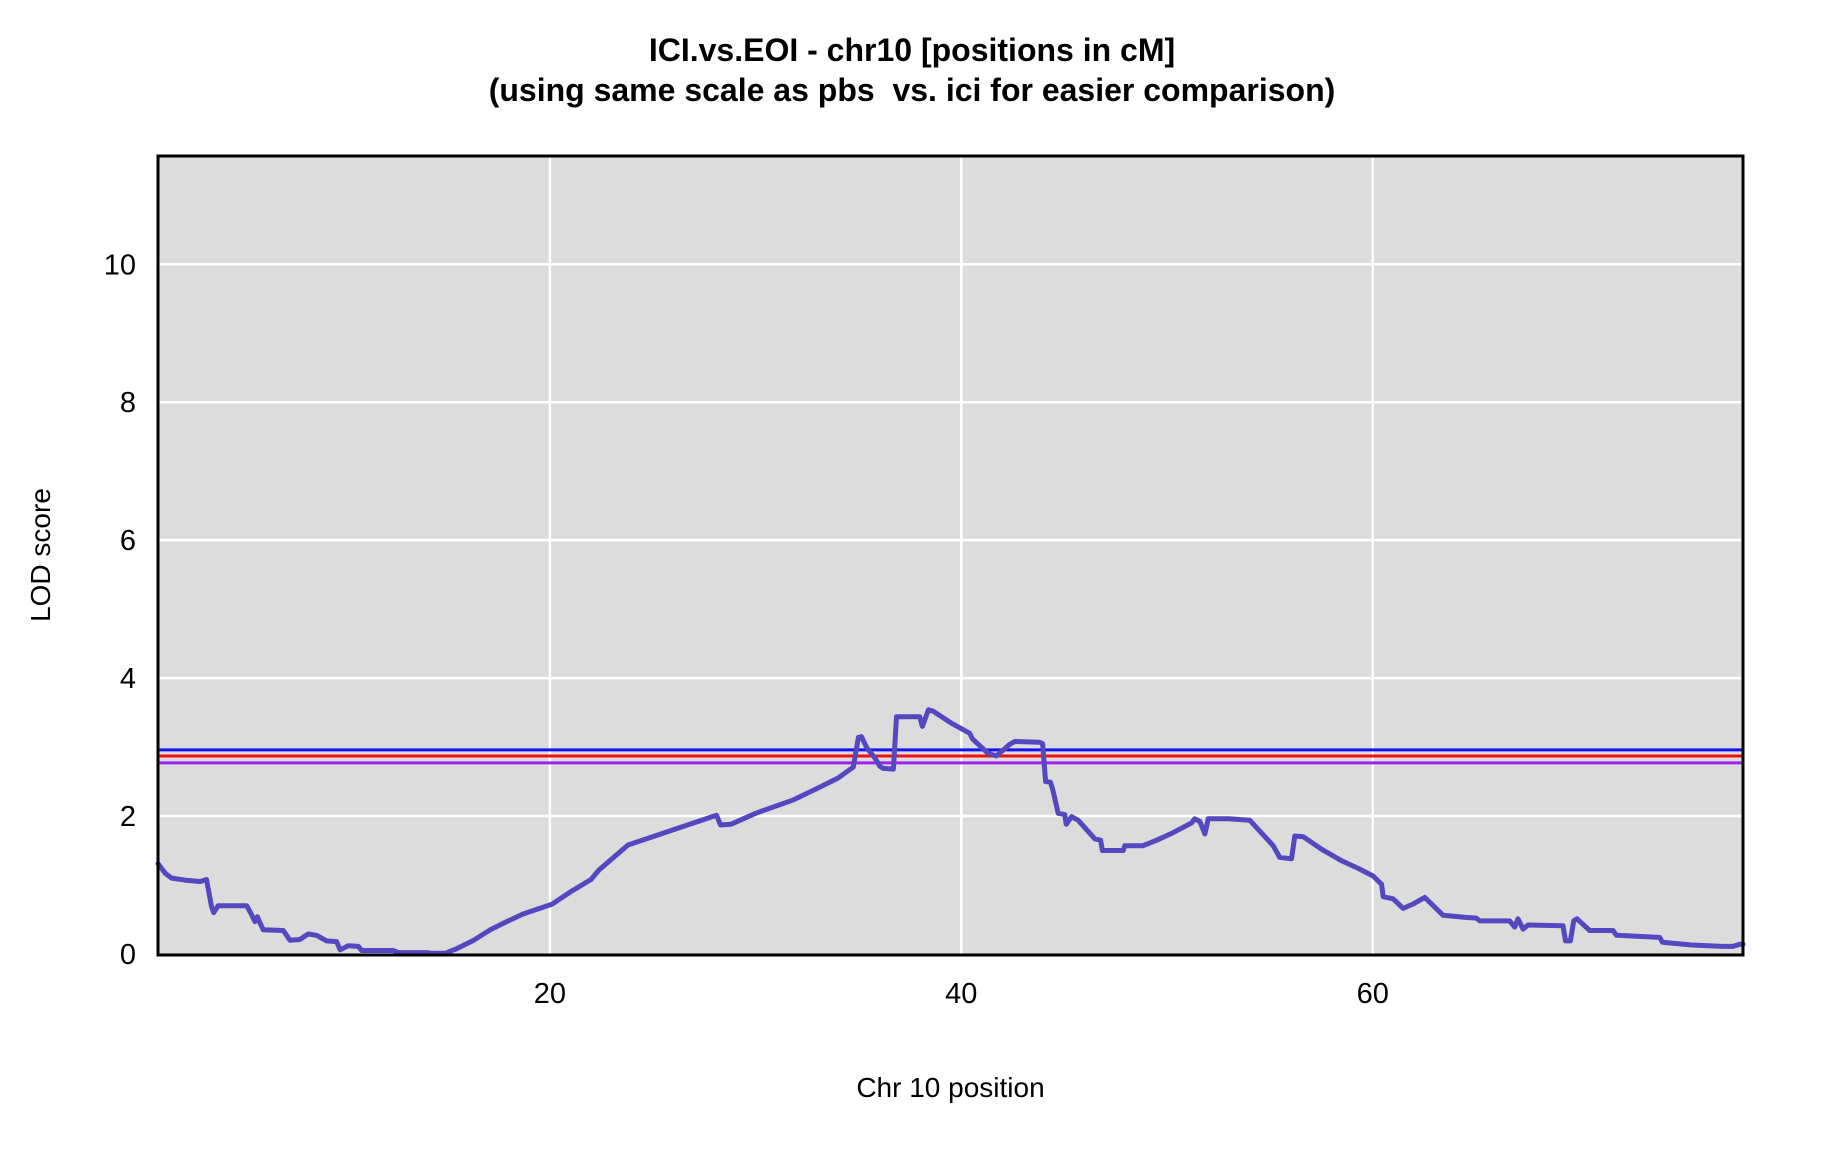  What do you see at coordinates (128, 403) in the screenshot?
I see `y-tick-label-8: 8` at bounding box center [128, 403].